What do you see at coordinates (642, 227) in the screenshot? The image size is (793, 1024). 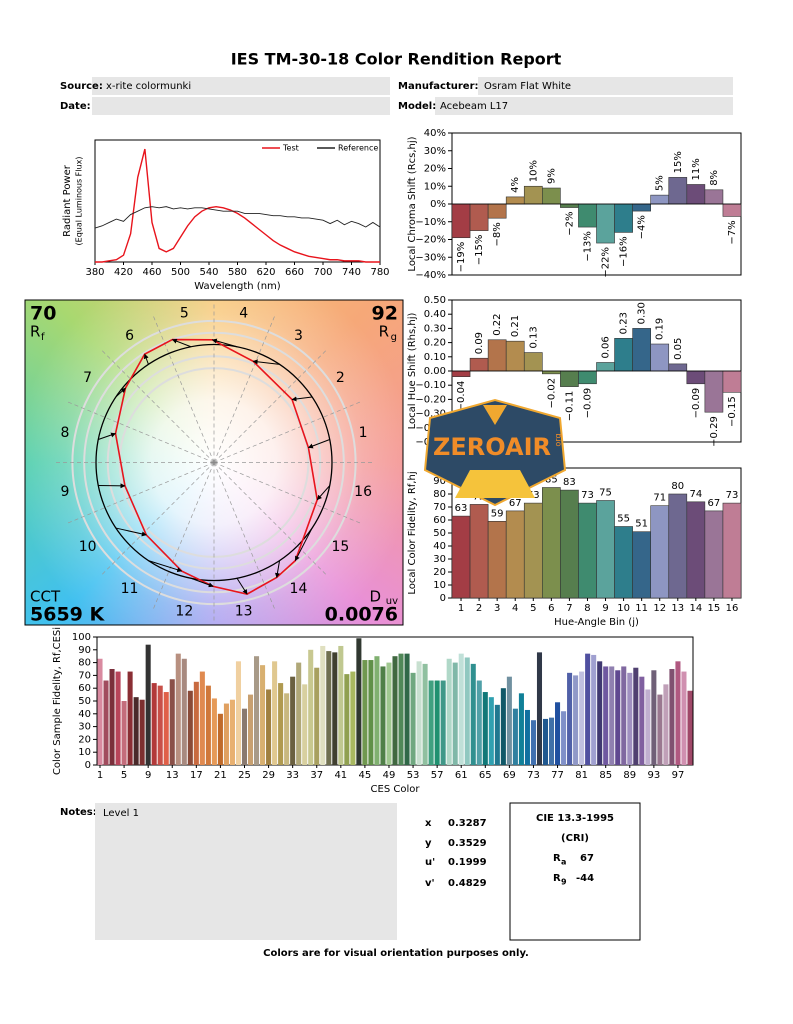 I see `value-label: −4%` at bounding box center [642, 227].